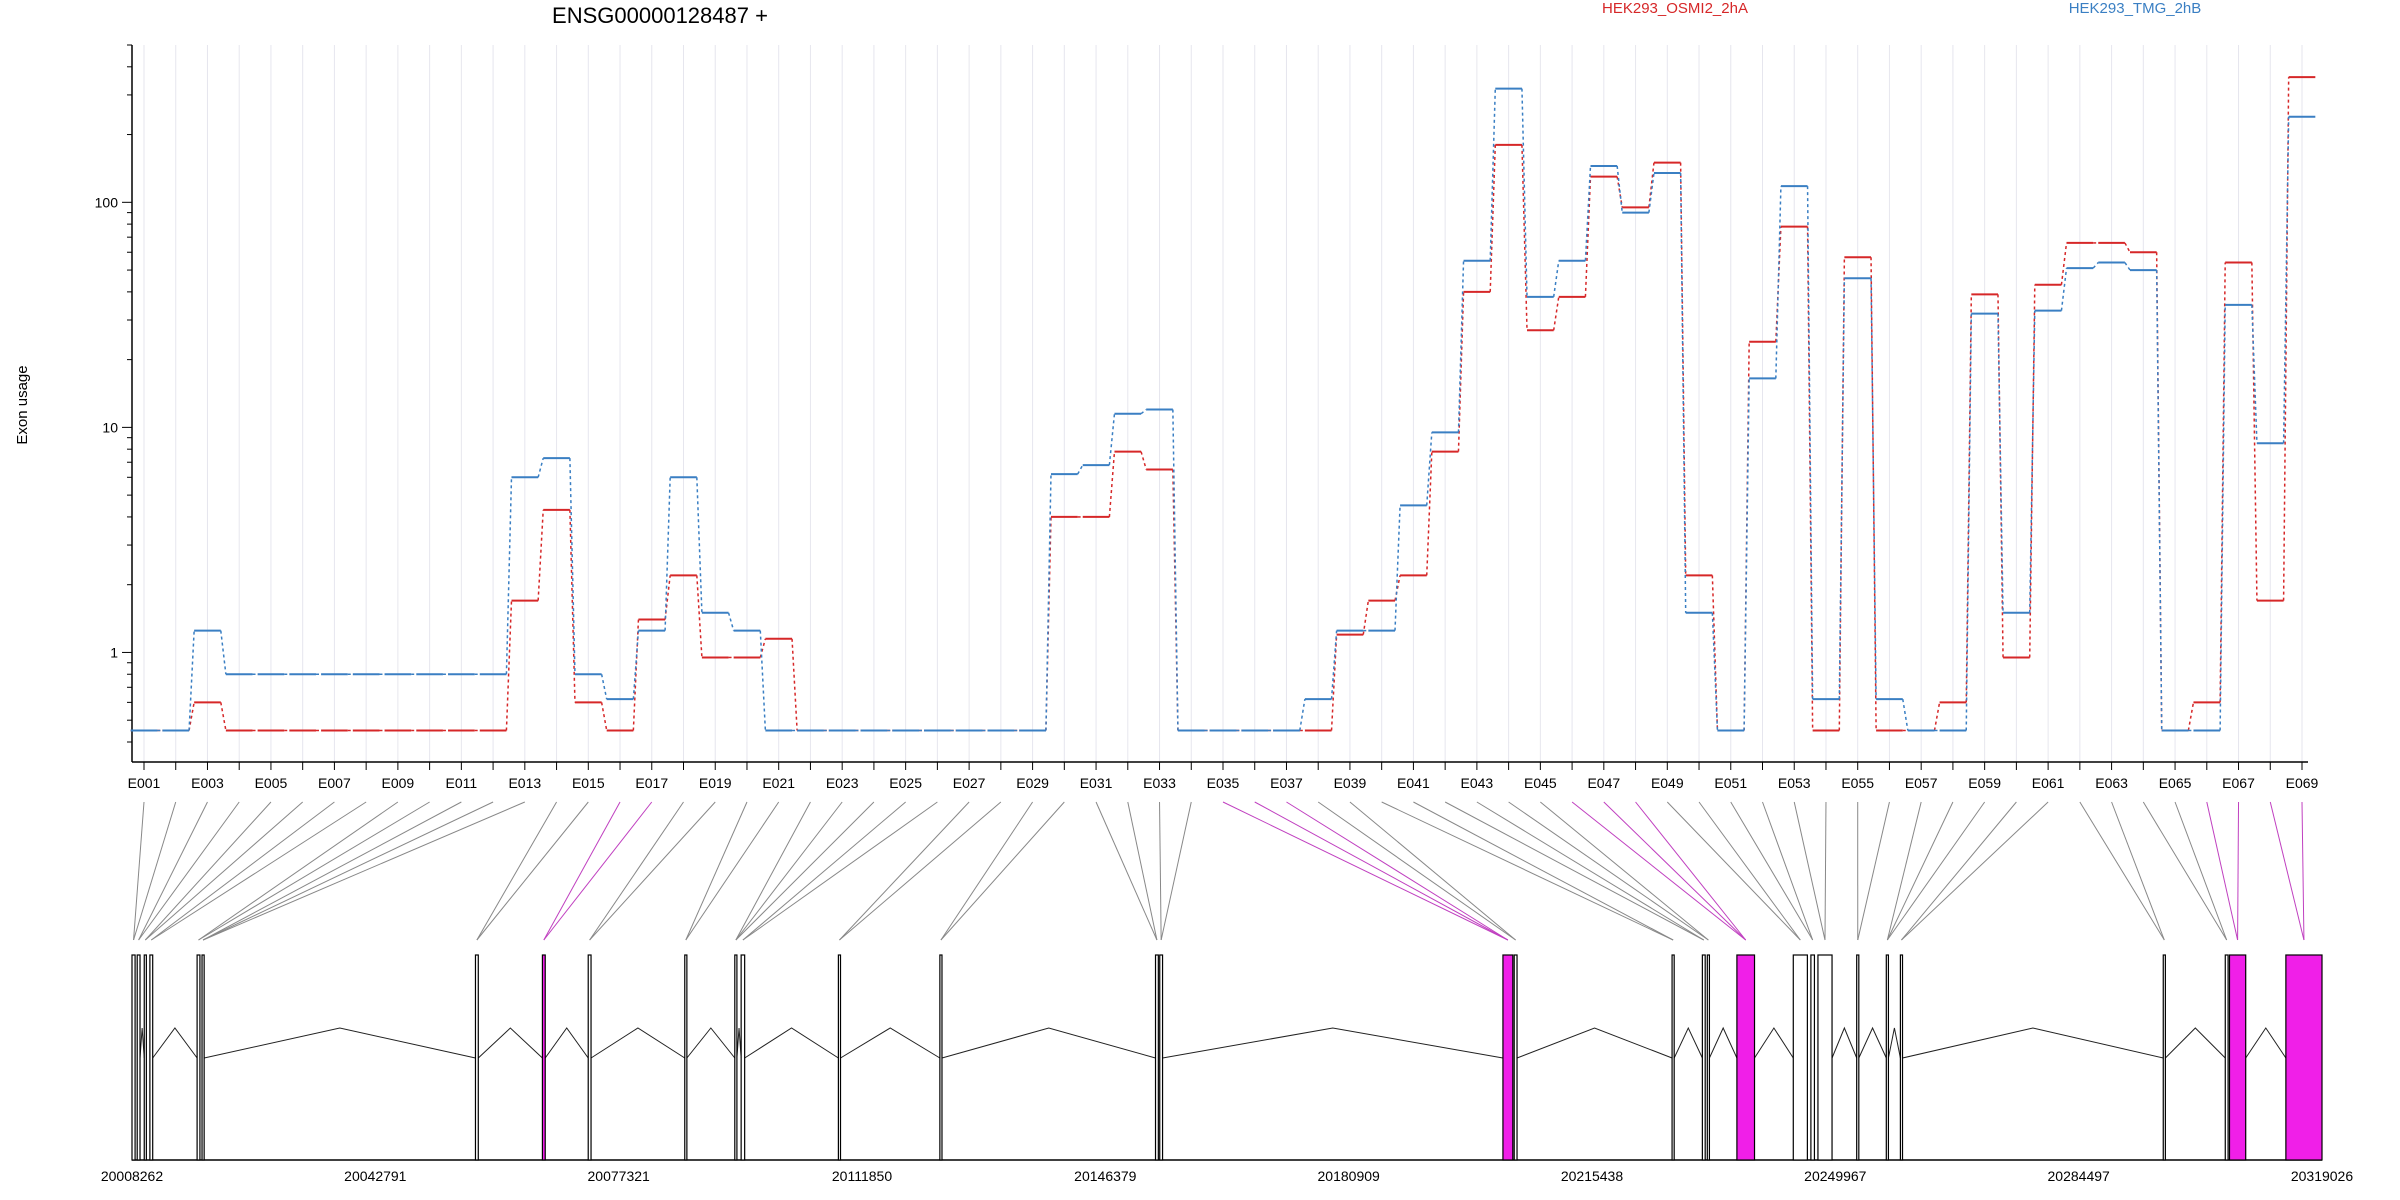 This screenshot has height=1200, width=2400. Describe the element at coordinates (107, 202) in the screenshot. I see `y-tick-label: 100` at that location.